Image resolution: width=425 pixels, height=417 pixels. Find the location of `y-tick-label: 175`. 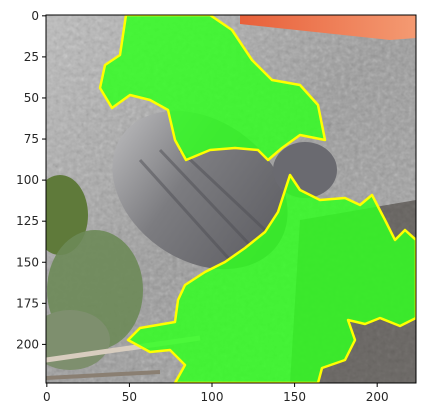

y-tick-label: 175 is located at coordinates (27, 303).